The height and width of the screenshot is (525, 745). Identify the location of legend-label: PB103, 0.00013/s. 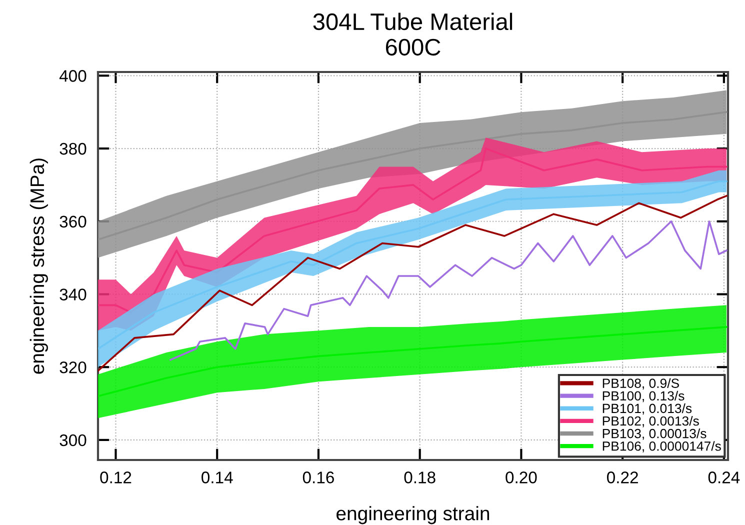
(654, 434).